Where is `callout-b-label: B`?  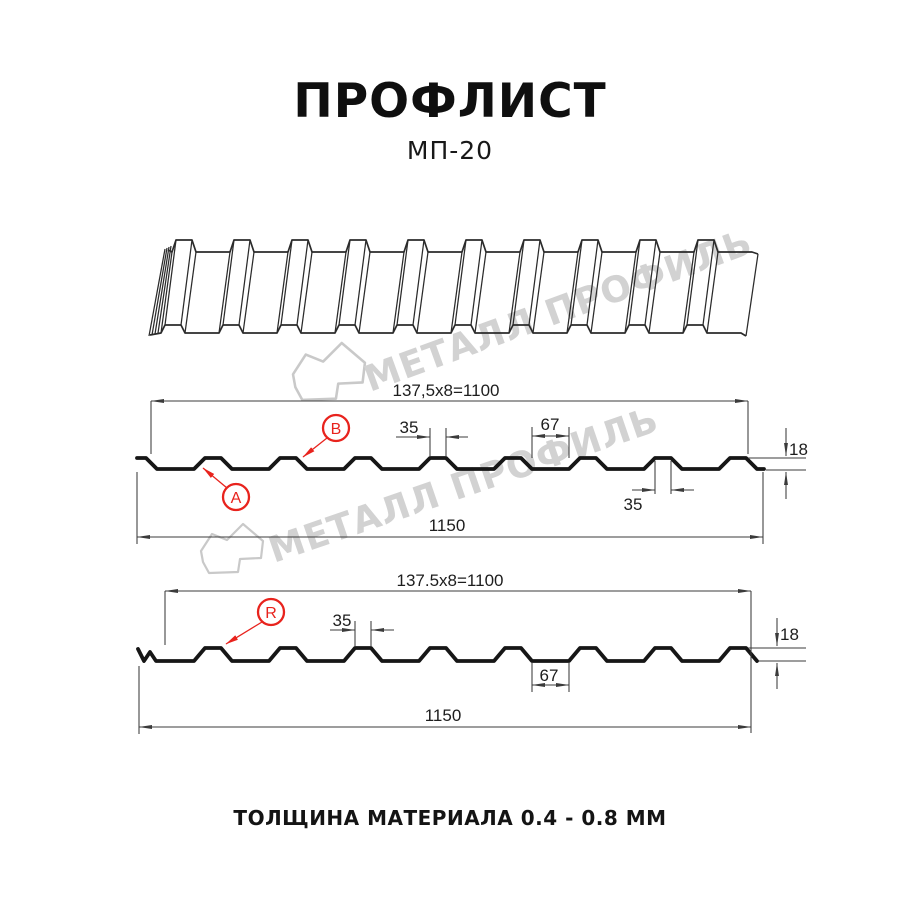
callout-b-label: B is located at coordinates (336, 429).